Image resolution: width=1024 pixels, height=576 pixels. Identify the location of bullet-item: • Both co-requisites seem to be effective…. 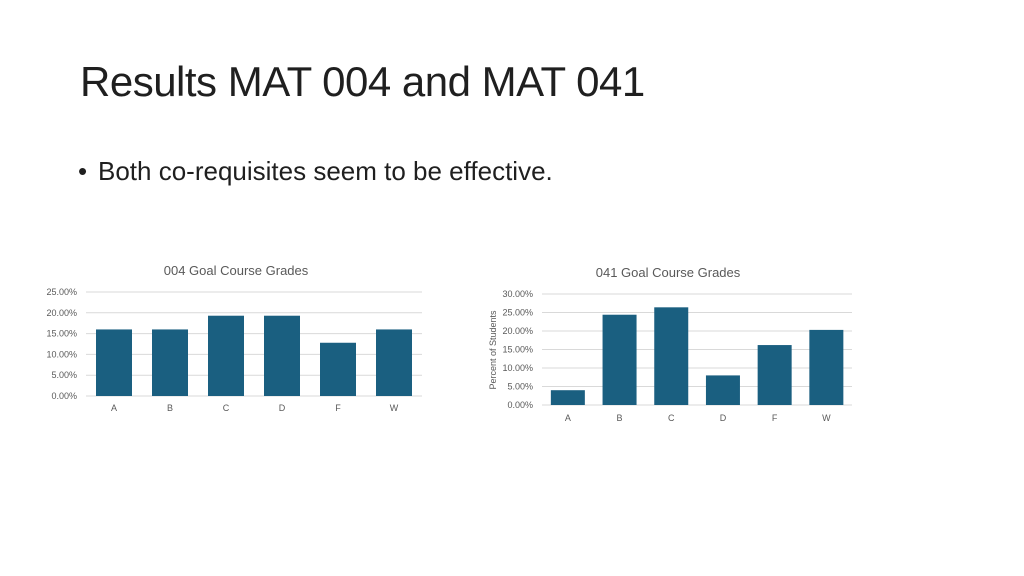
(315, 171).